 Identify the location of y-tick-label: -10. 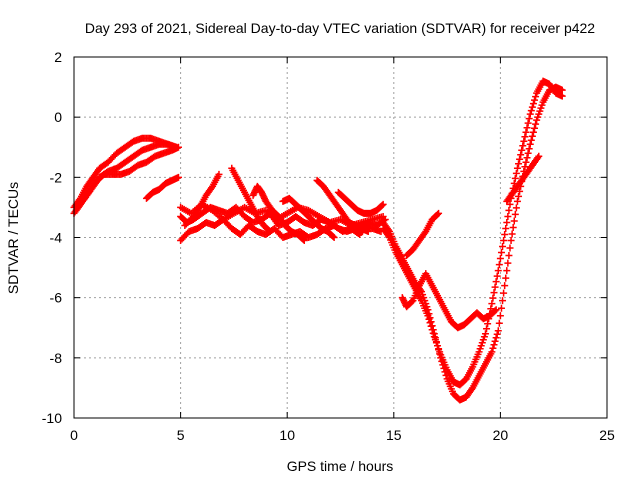
(52, 418).